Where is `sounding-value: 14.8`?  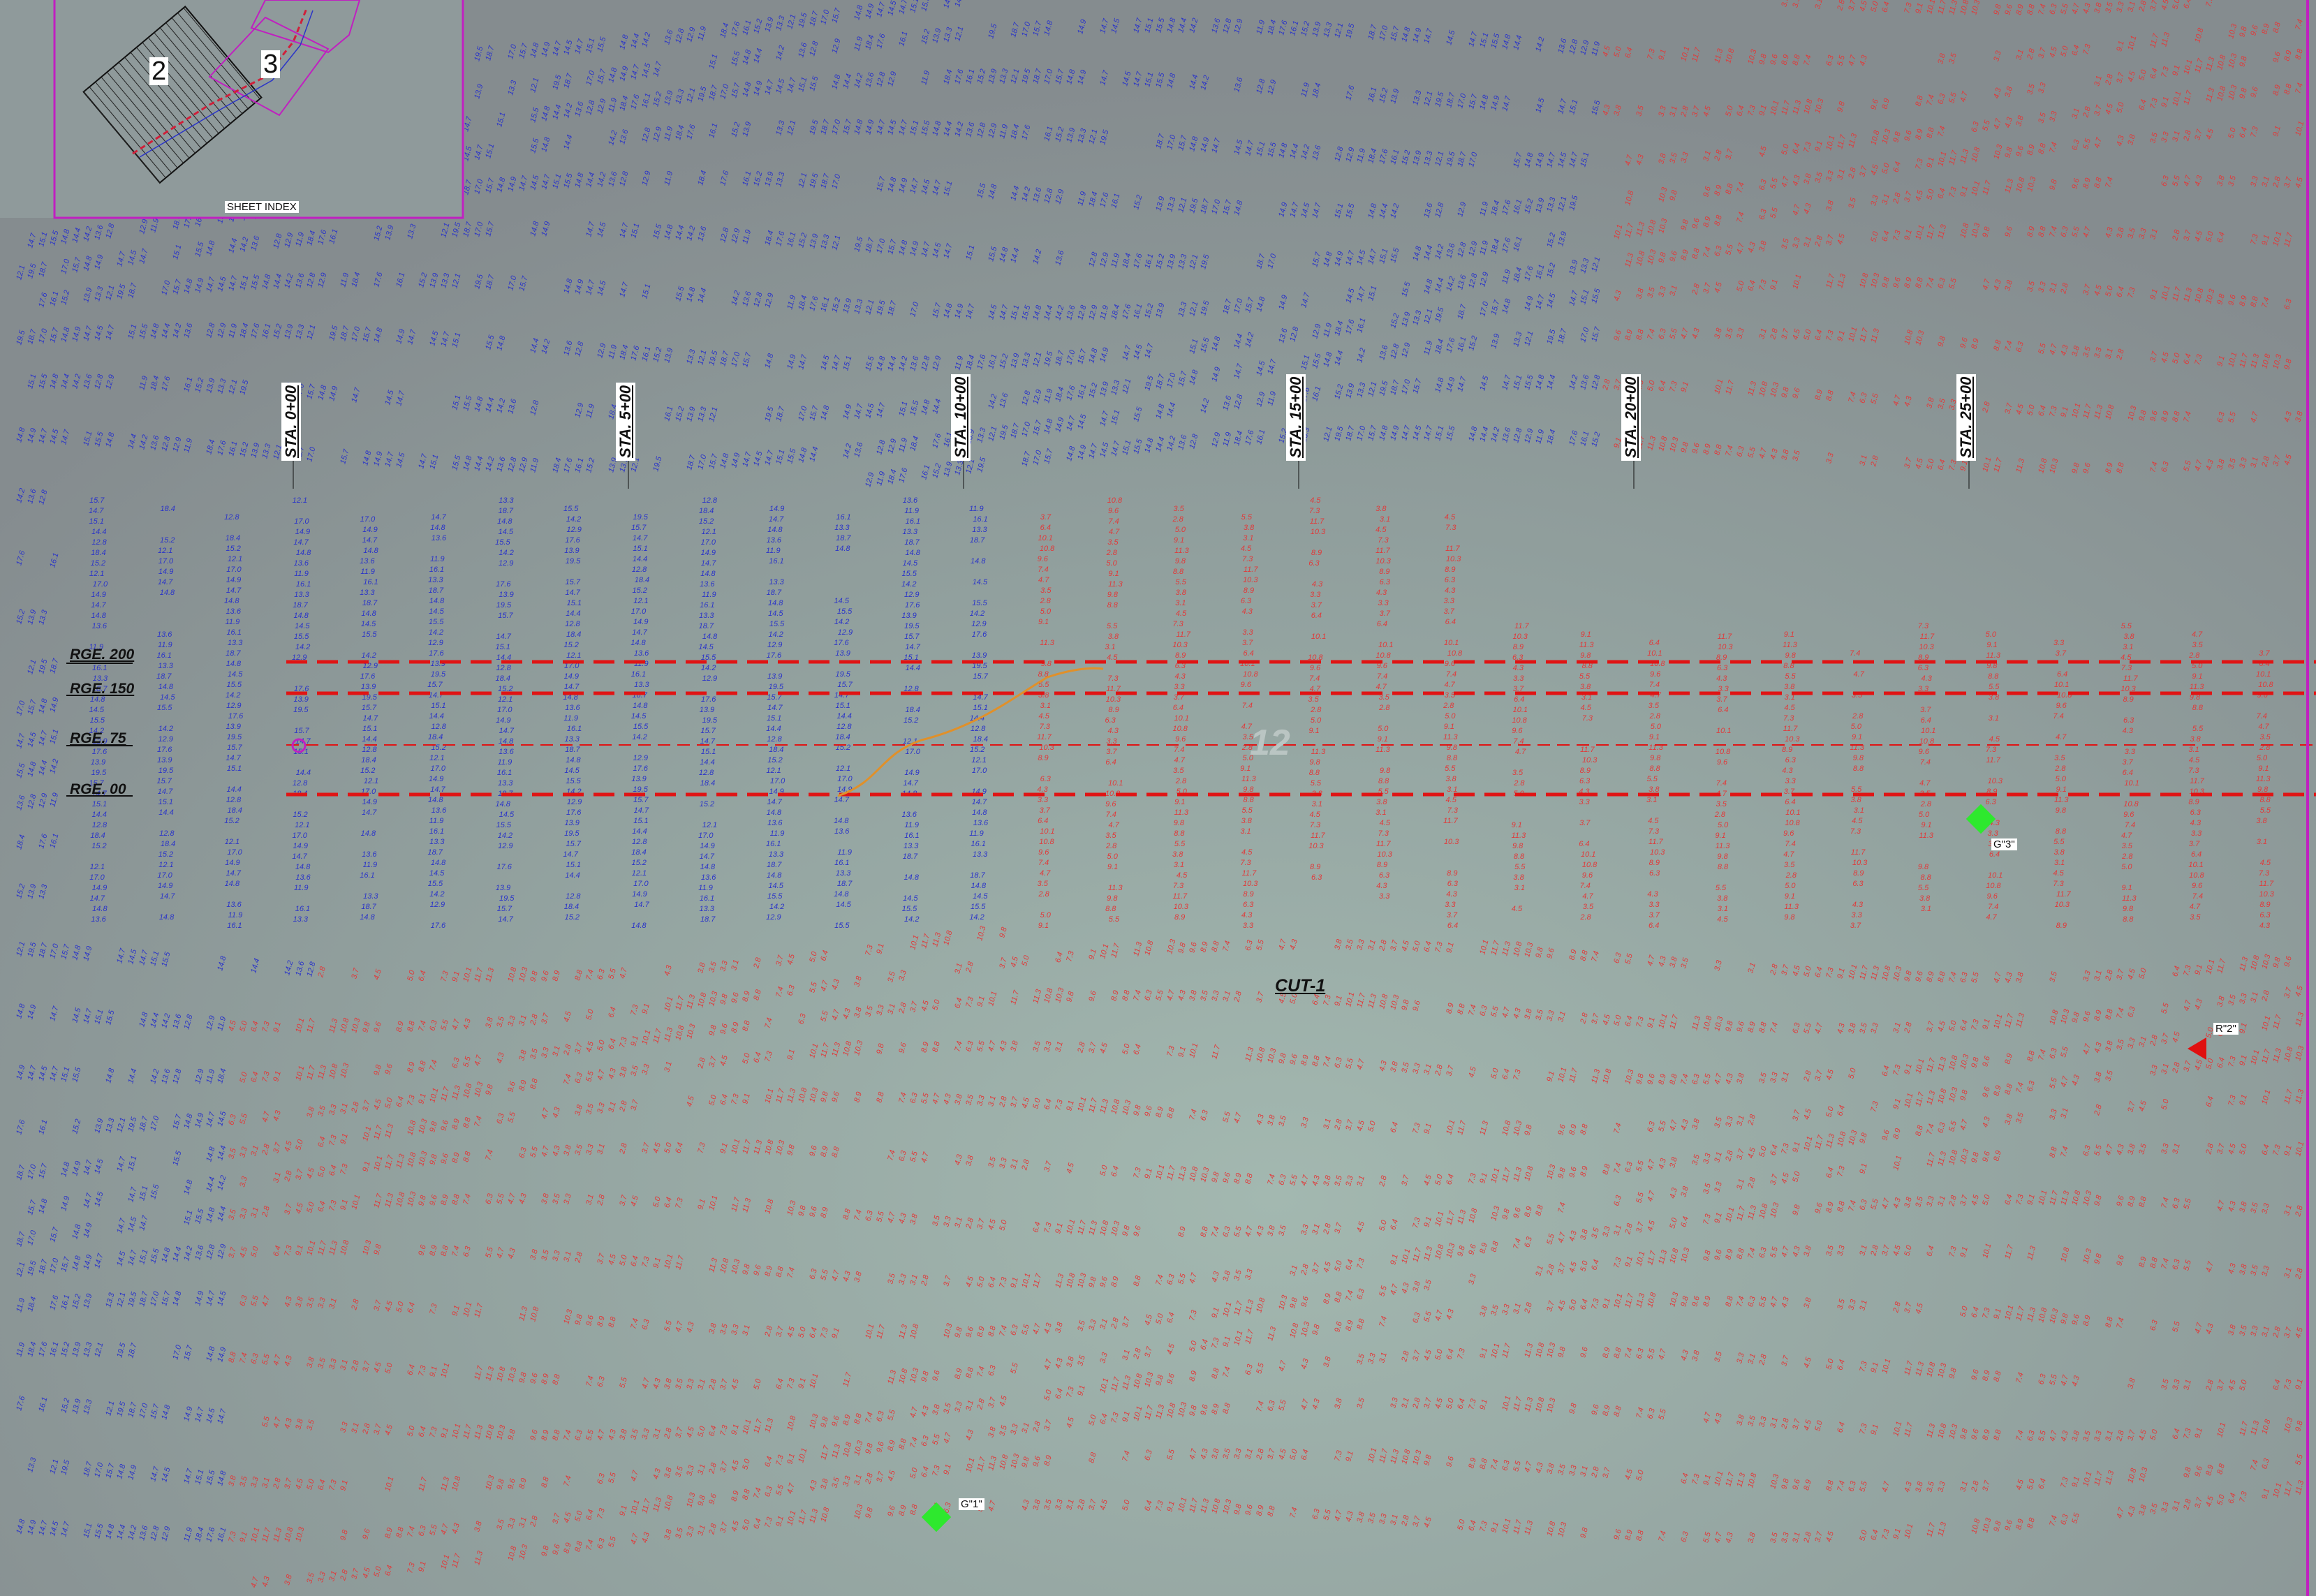
sounding-value: 14.8 is located at coordinates (266, 281).